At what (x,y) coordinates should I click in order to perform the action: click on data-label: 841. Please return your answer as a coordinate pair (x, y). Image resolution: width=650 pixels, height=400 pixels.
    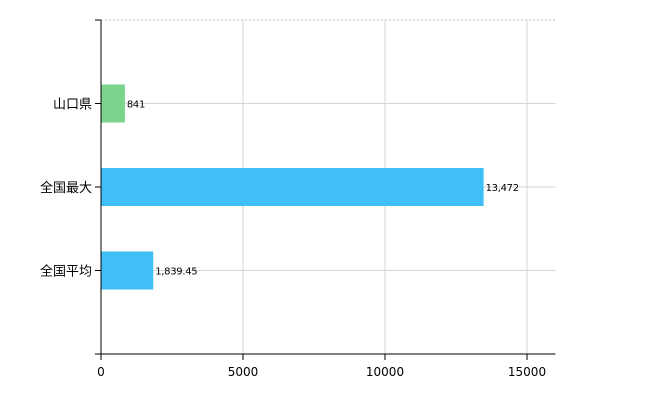
    Looking at the image, I should click on (136, 105).